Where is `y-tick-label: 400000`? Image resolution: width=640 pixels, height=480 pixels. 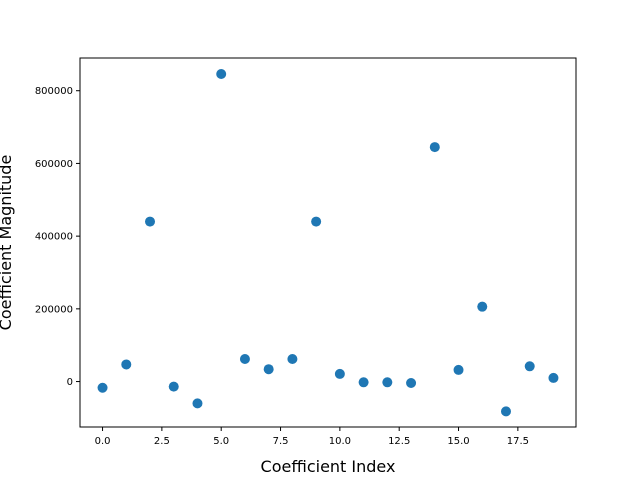
y-tick-label: 400000 is located at coordinates (54, 237).